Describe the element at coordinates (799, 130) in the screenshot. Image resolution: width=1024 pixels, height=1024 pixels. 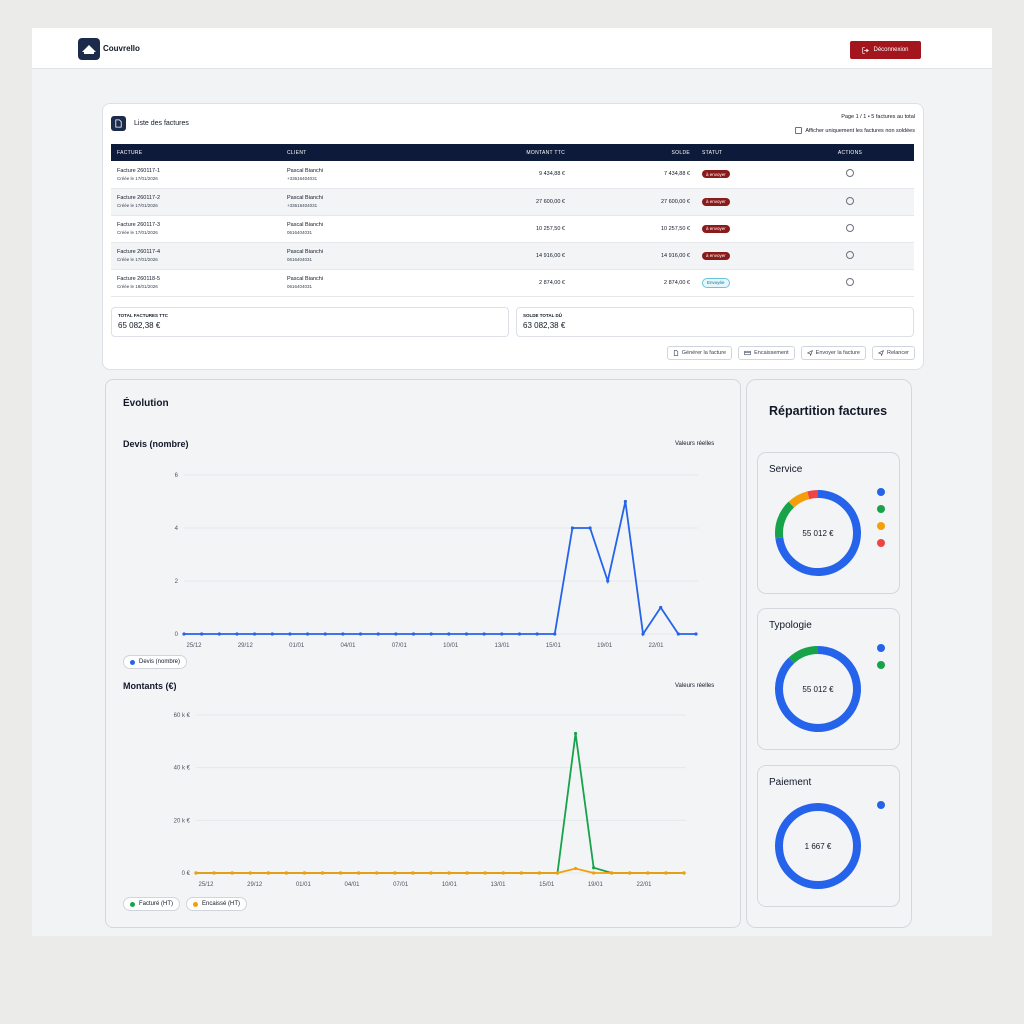
I see `unpaid-filter-checkbox` at that location.